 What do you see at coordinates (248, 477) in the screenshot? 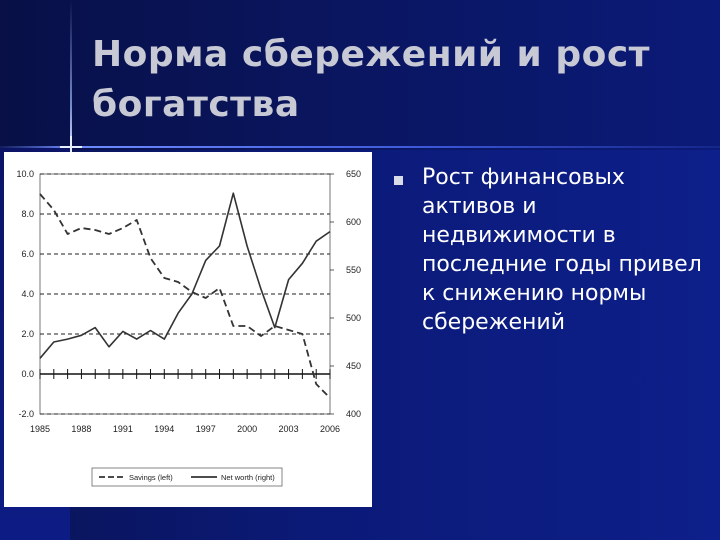
I see `legend-label: Net worth (right)` at bounding box center [248, 477].